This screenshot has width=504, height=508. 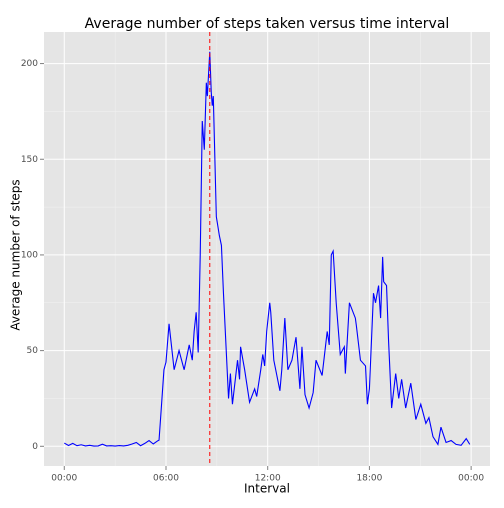 I want to click on y-tick-label: 50, so click(x=33, y=351).